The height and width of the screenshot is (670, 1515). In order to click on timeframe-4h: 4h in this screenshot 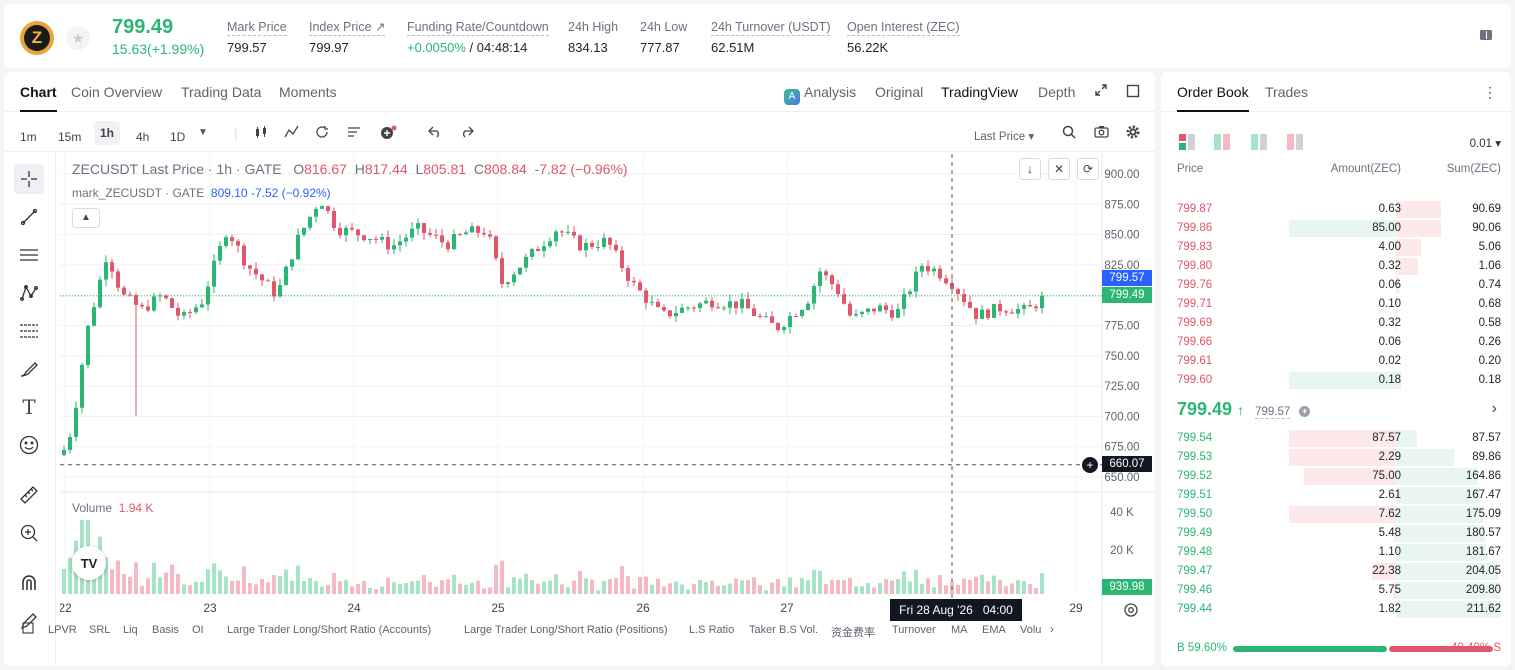, I will do `click(143, 137)`.